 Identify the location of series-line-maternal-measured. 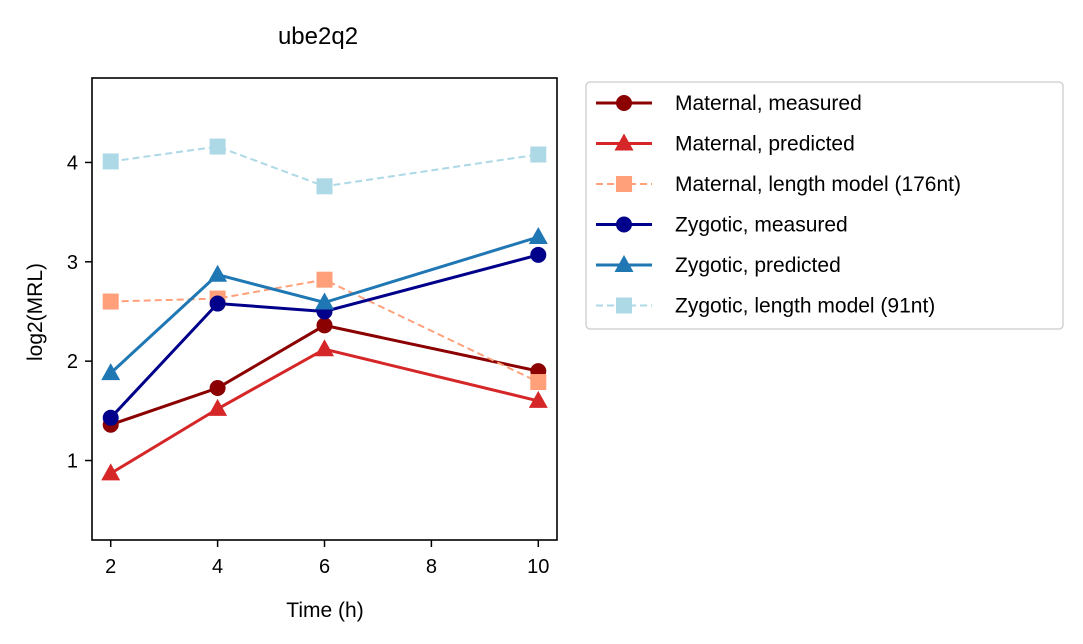
(324, 375).